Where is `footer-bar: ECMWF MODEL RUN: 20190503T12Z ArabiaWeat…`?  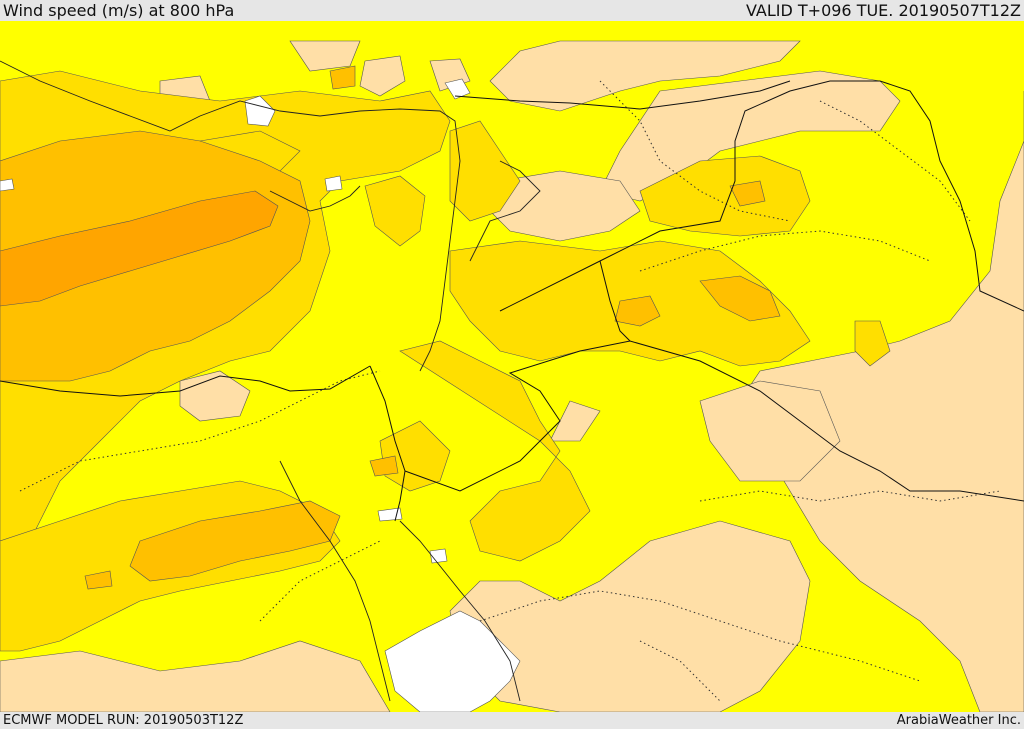 footer-bar: ECMWF MODEL RUN: 20190503T12Z ArabiaWeat… is located at coordinates (512, 720).